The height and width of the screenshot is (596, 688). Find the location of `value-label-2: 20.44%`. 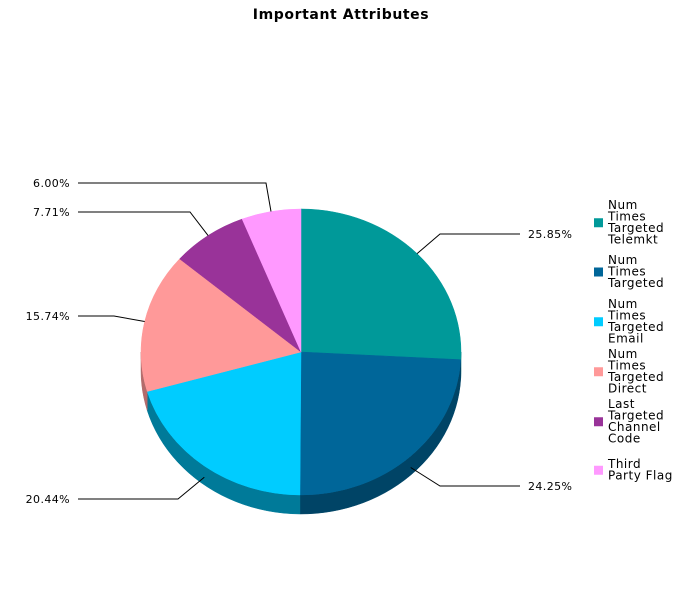

value-label-2: 20.44% is located at coordinates (48, 499).